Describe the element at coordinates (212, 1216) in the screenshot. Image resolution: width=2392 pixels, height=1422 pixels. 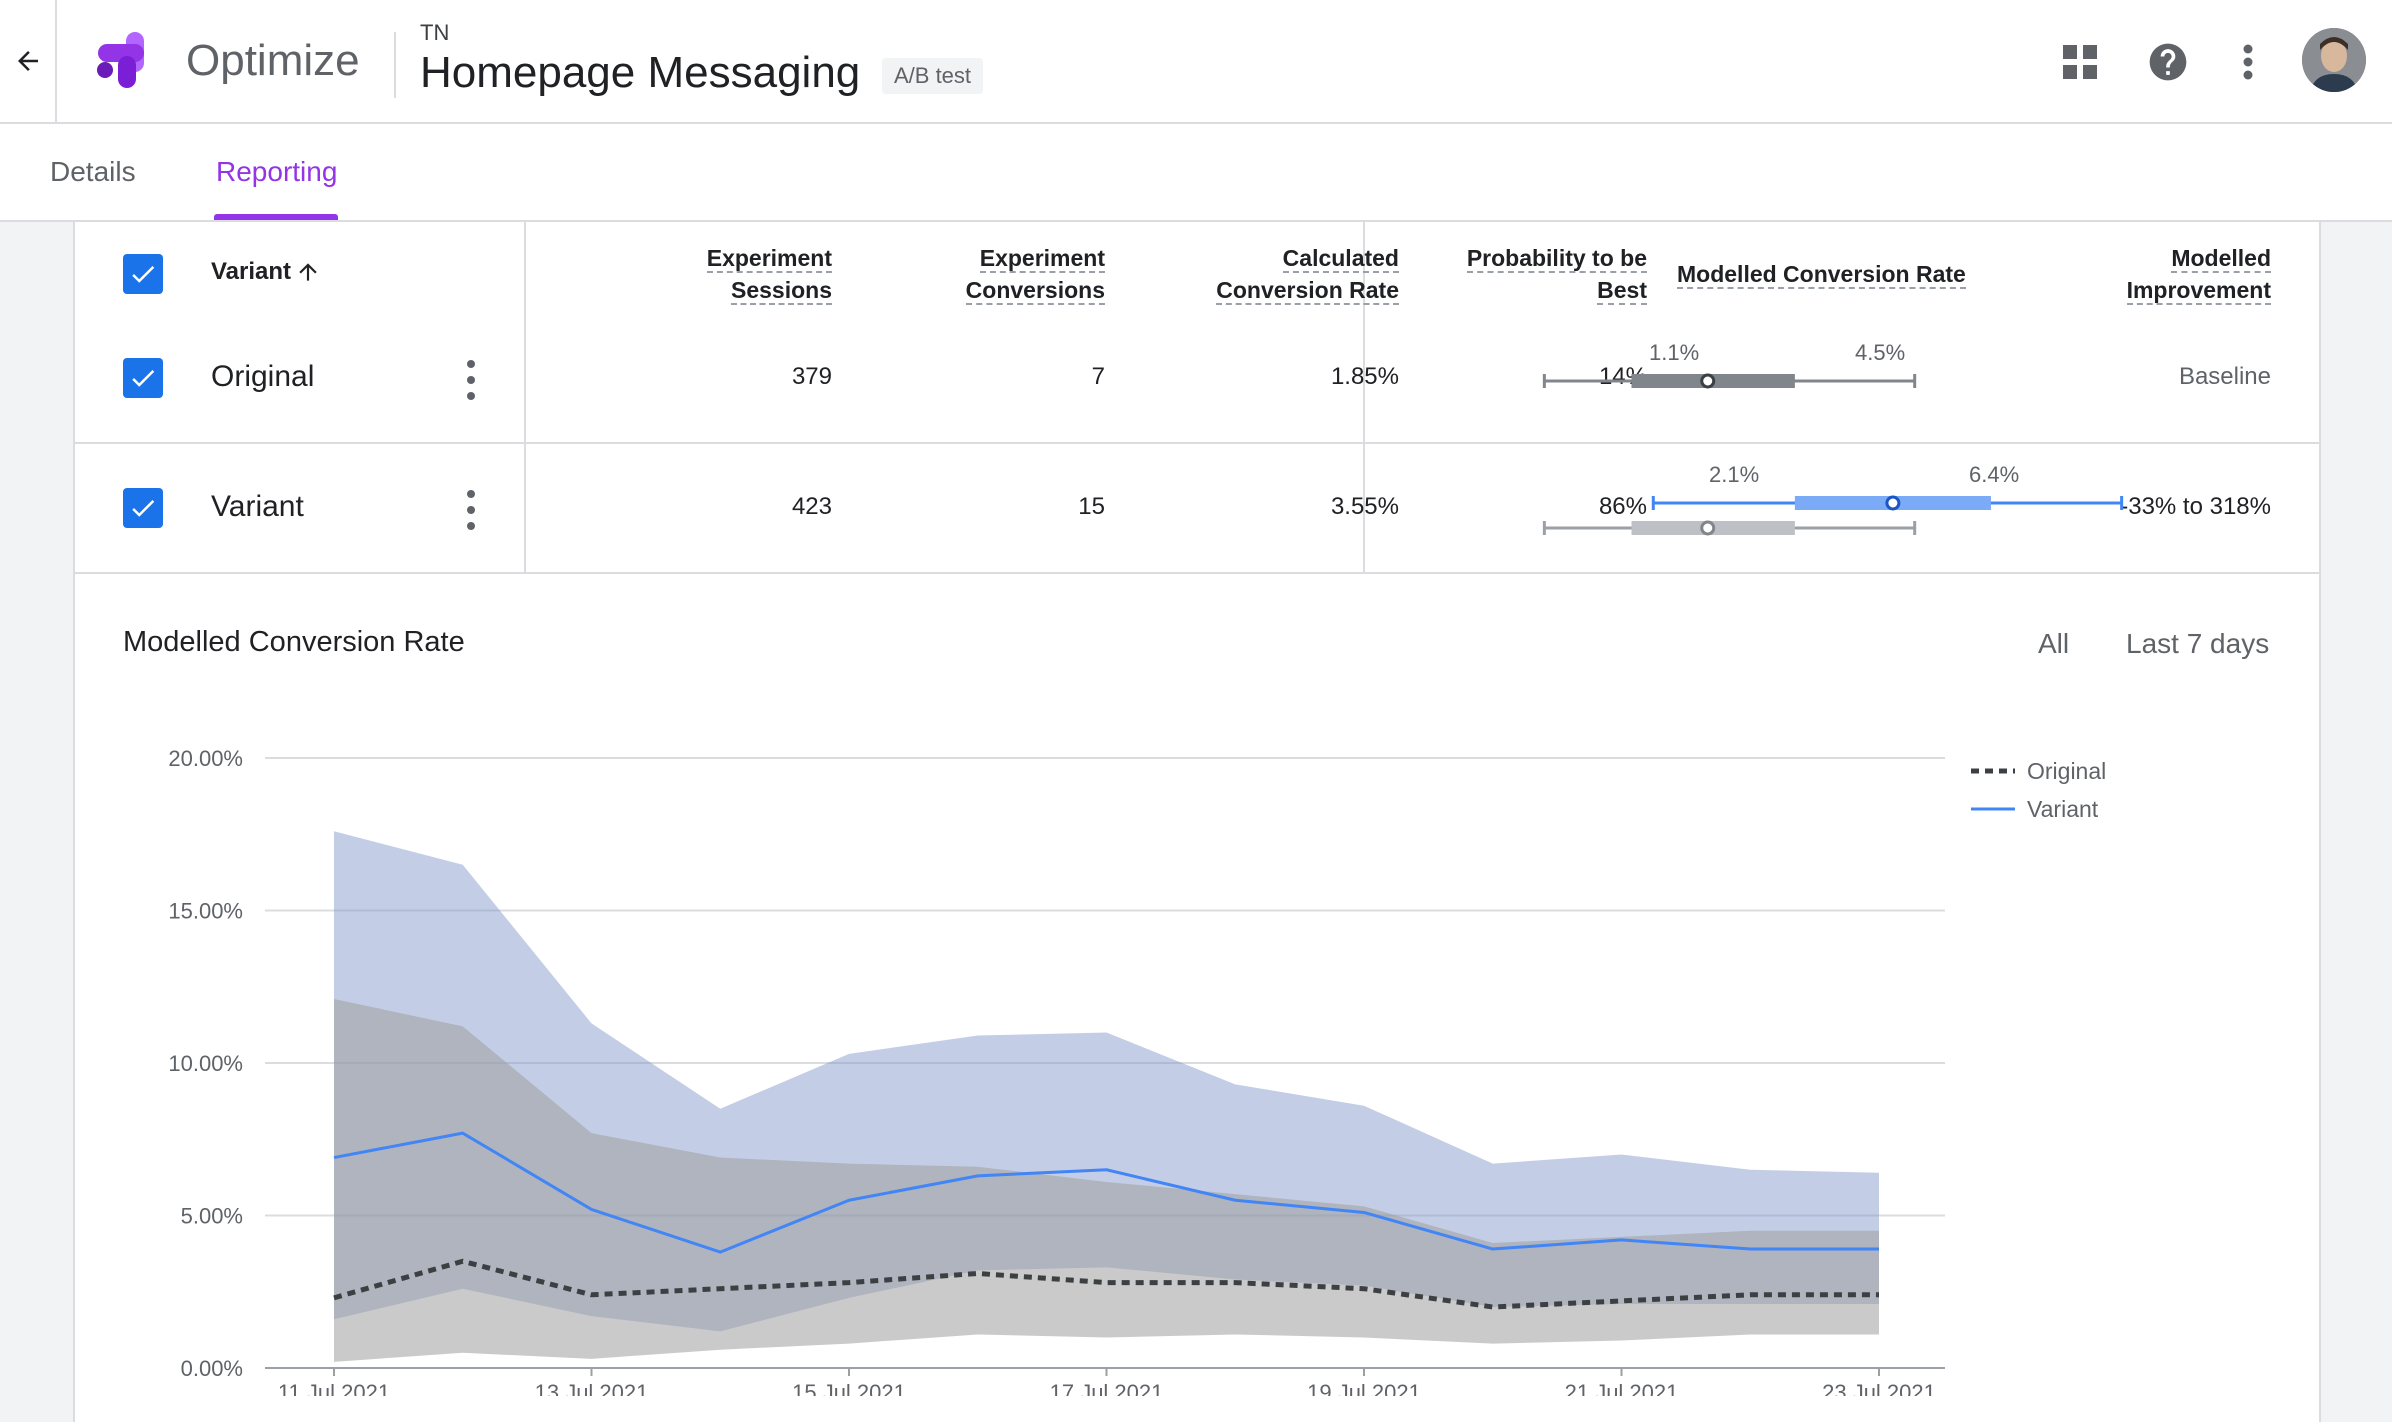
I see `y-tick-label: 5.00%` at that location.